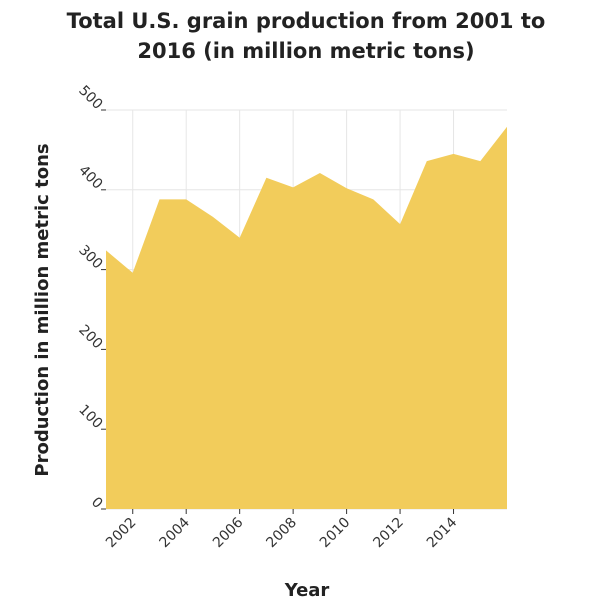  I want to click on x-tick-label: 2008, so click(281, 533).